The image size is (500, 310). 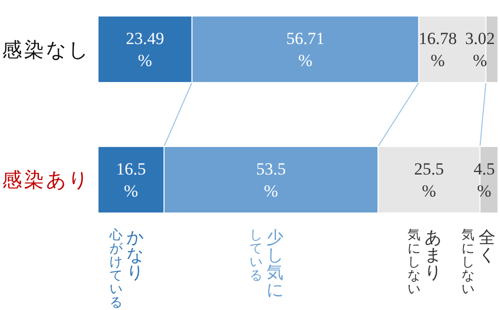 What do you see at coordinates (145, 49) in the screenshot?
I see `data-label: 23.49 %` at bounding box center [145, 49].